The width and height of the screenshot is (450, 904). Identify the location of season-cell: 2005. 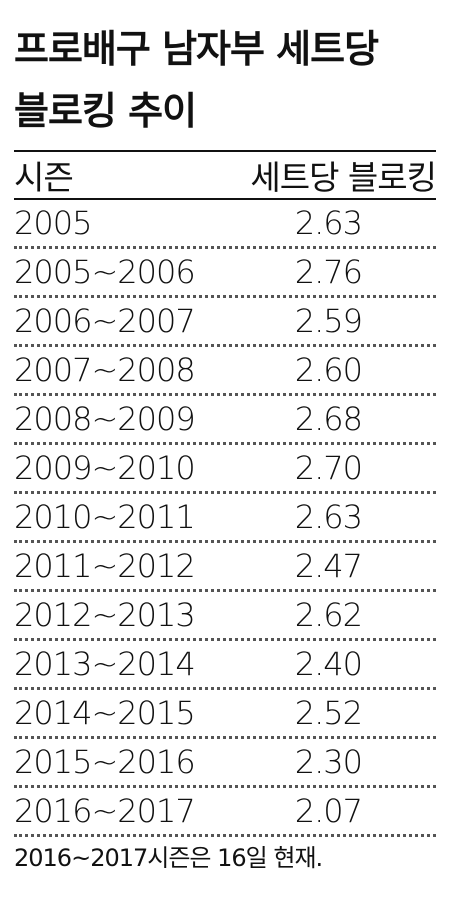
(53, 223).